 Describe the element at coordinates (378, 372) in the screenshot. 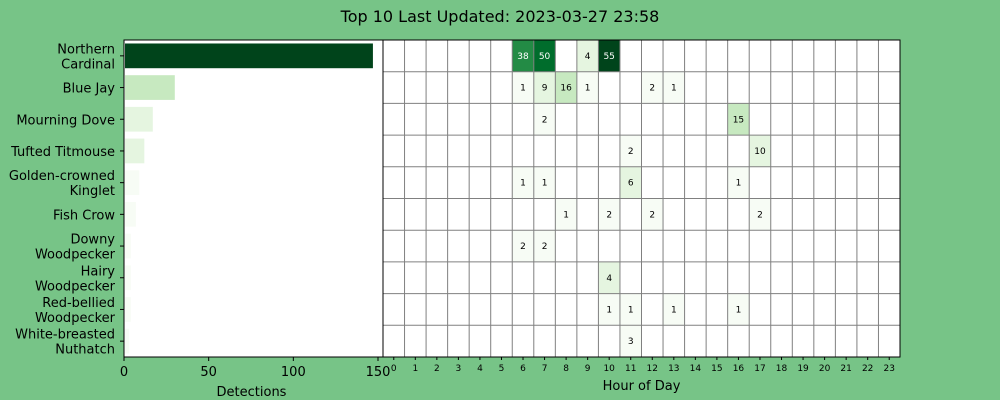

I see `x-tick-label: 150` at that location.